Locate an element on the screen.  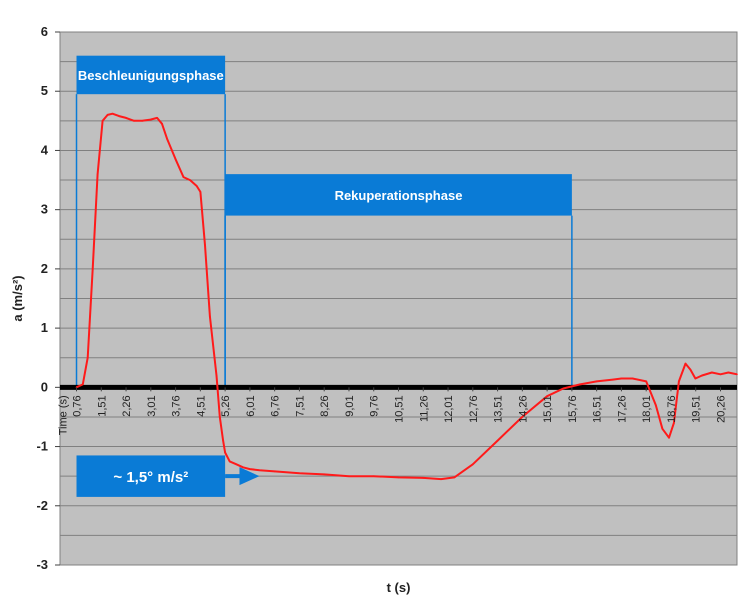
y-tick-label: 1 is located at coordinates (44, 327).